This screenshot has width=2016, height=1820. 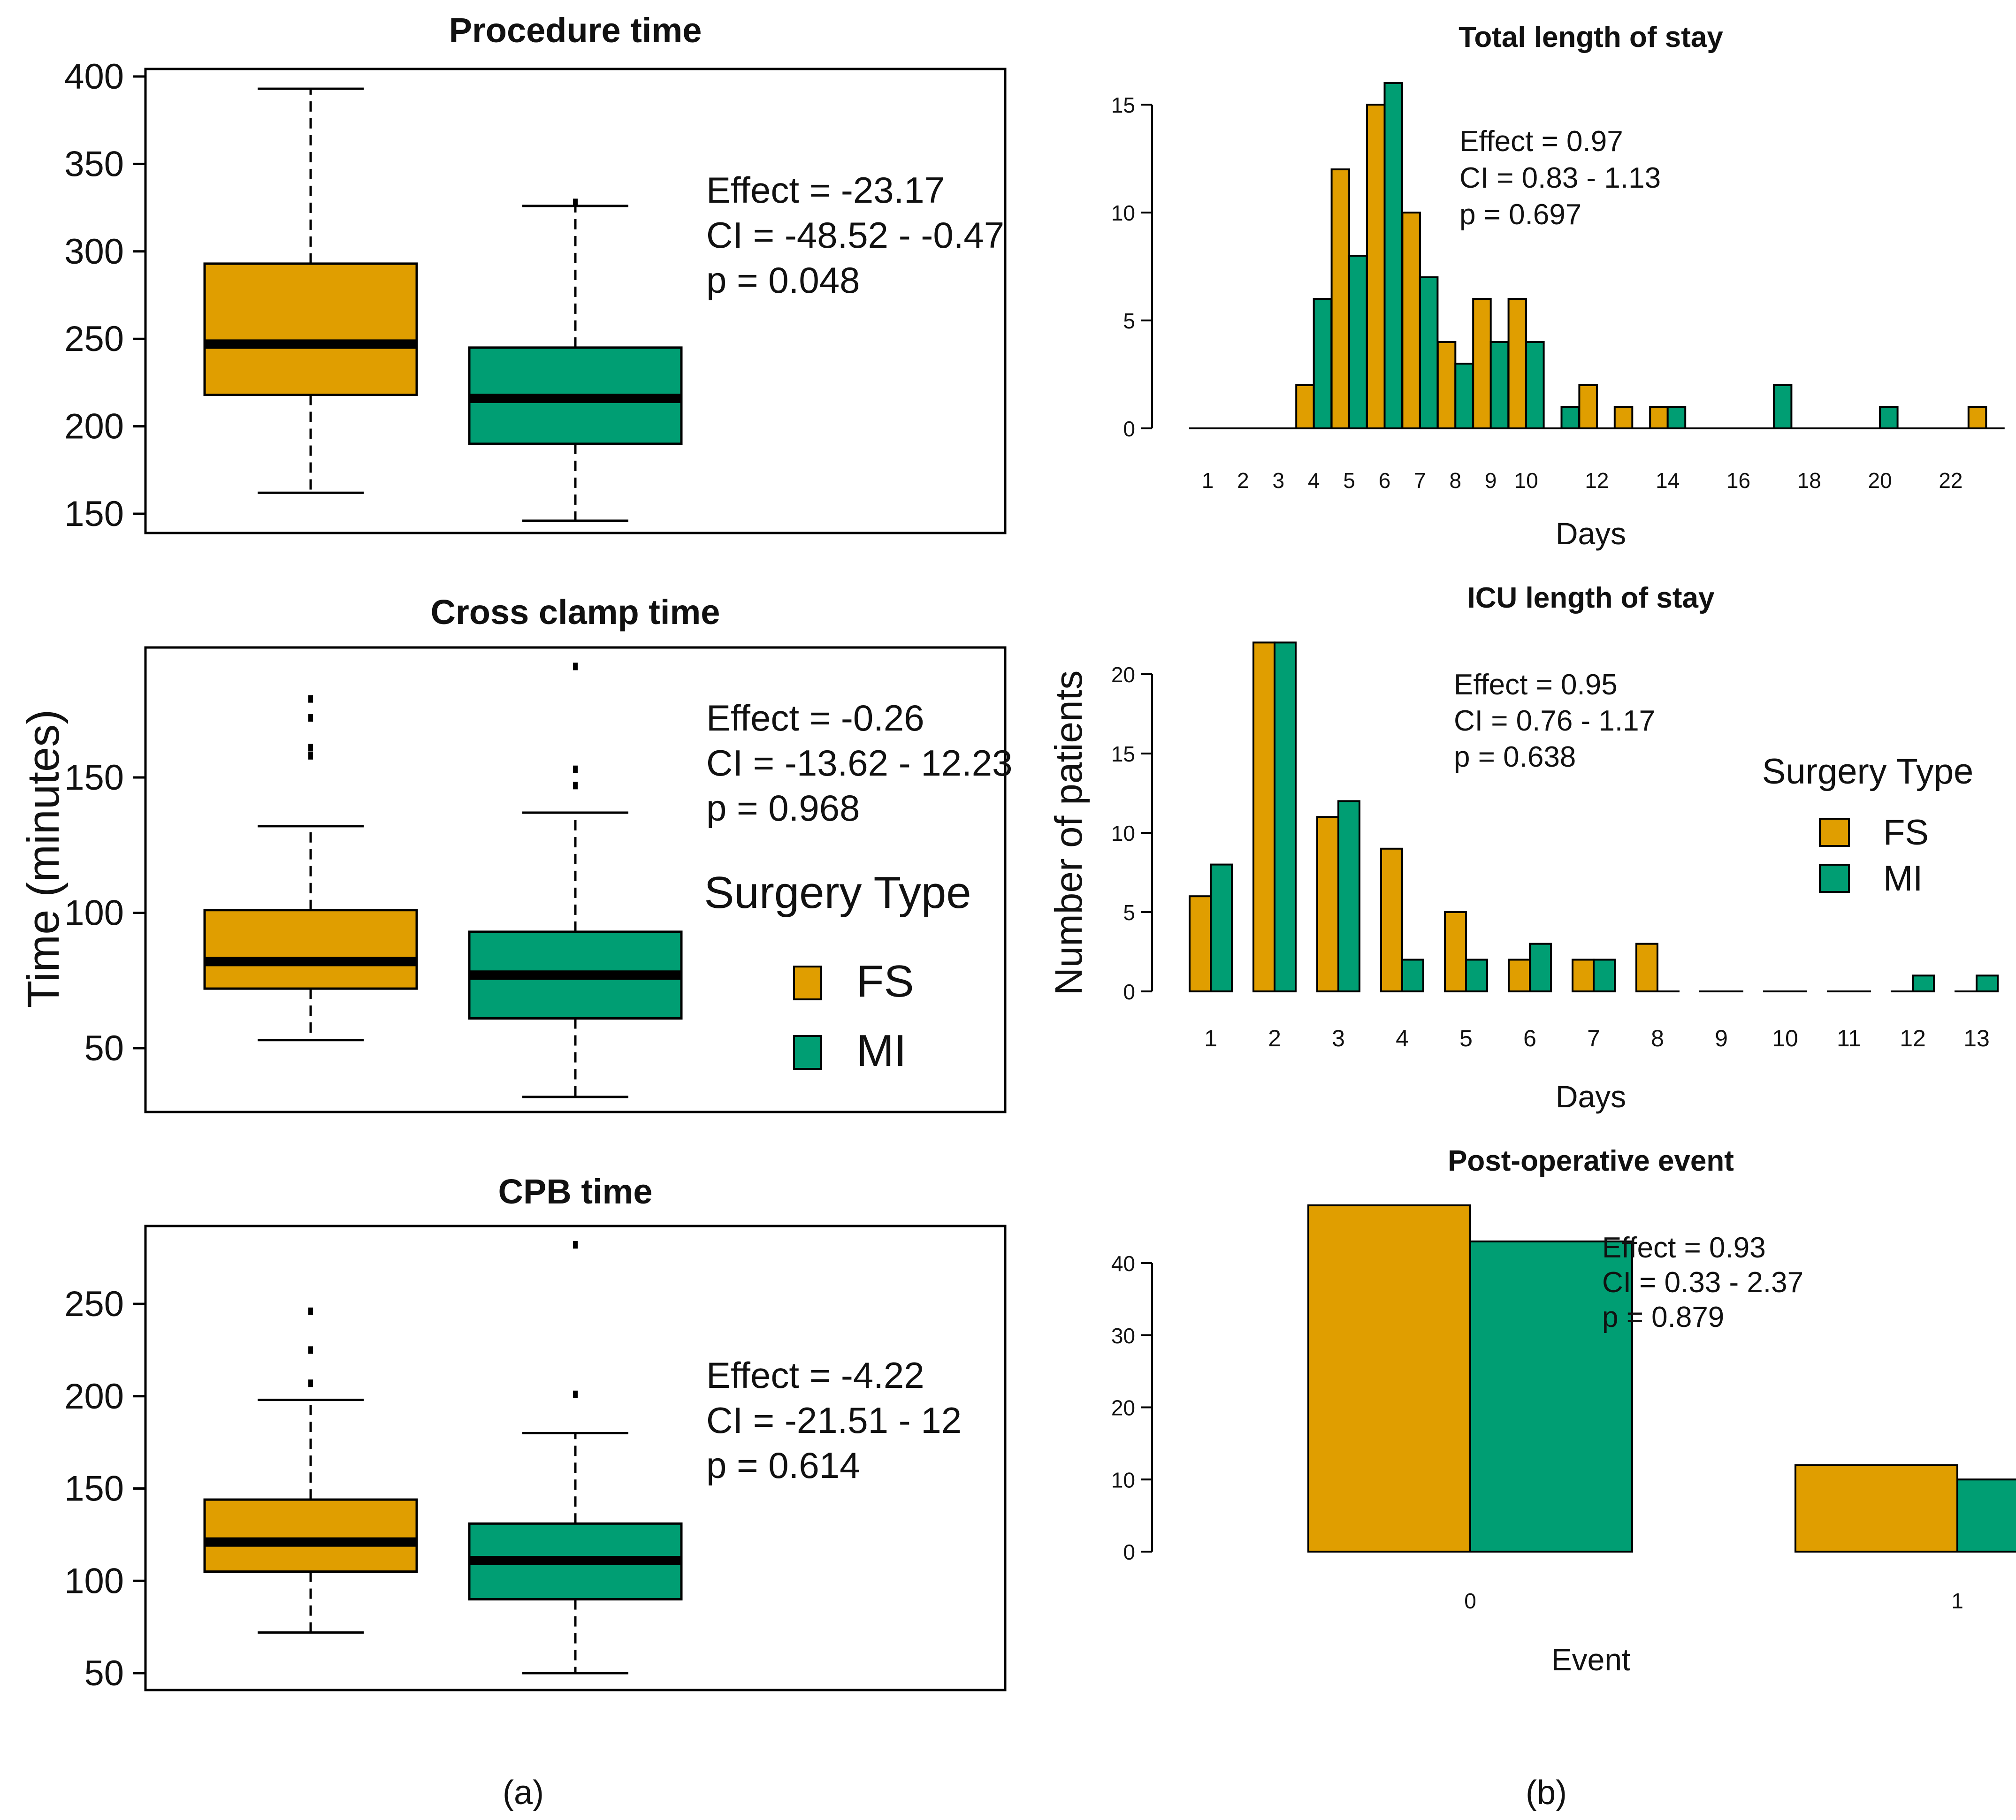 I want to click on stat-annotation: p = 0.968, so click(x=783, y=808).